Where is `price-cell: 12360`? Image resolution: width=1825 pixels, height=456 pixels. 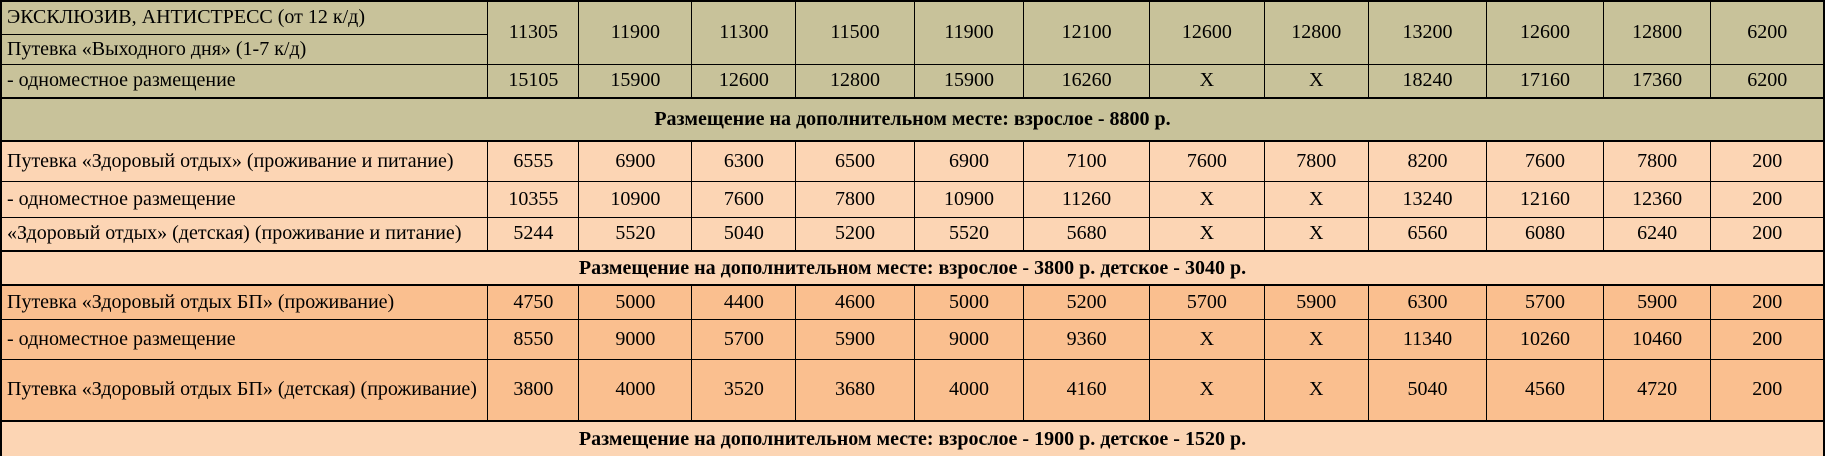
price-cell: 12360 is located at coordinates (1657, 199).